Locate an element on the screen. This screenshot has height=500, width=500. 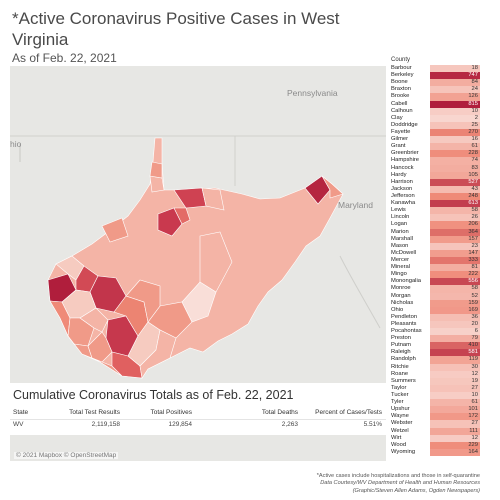
county-row: Clay 2 is located at coordinates (435, 118).